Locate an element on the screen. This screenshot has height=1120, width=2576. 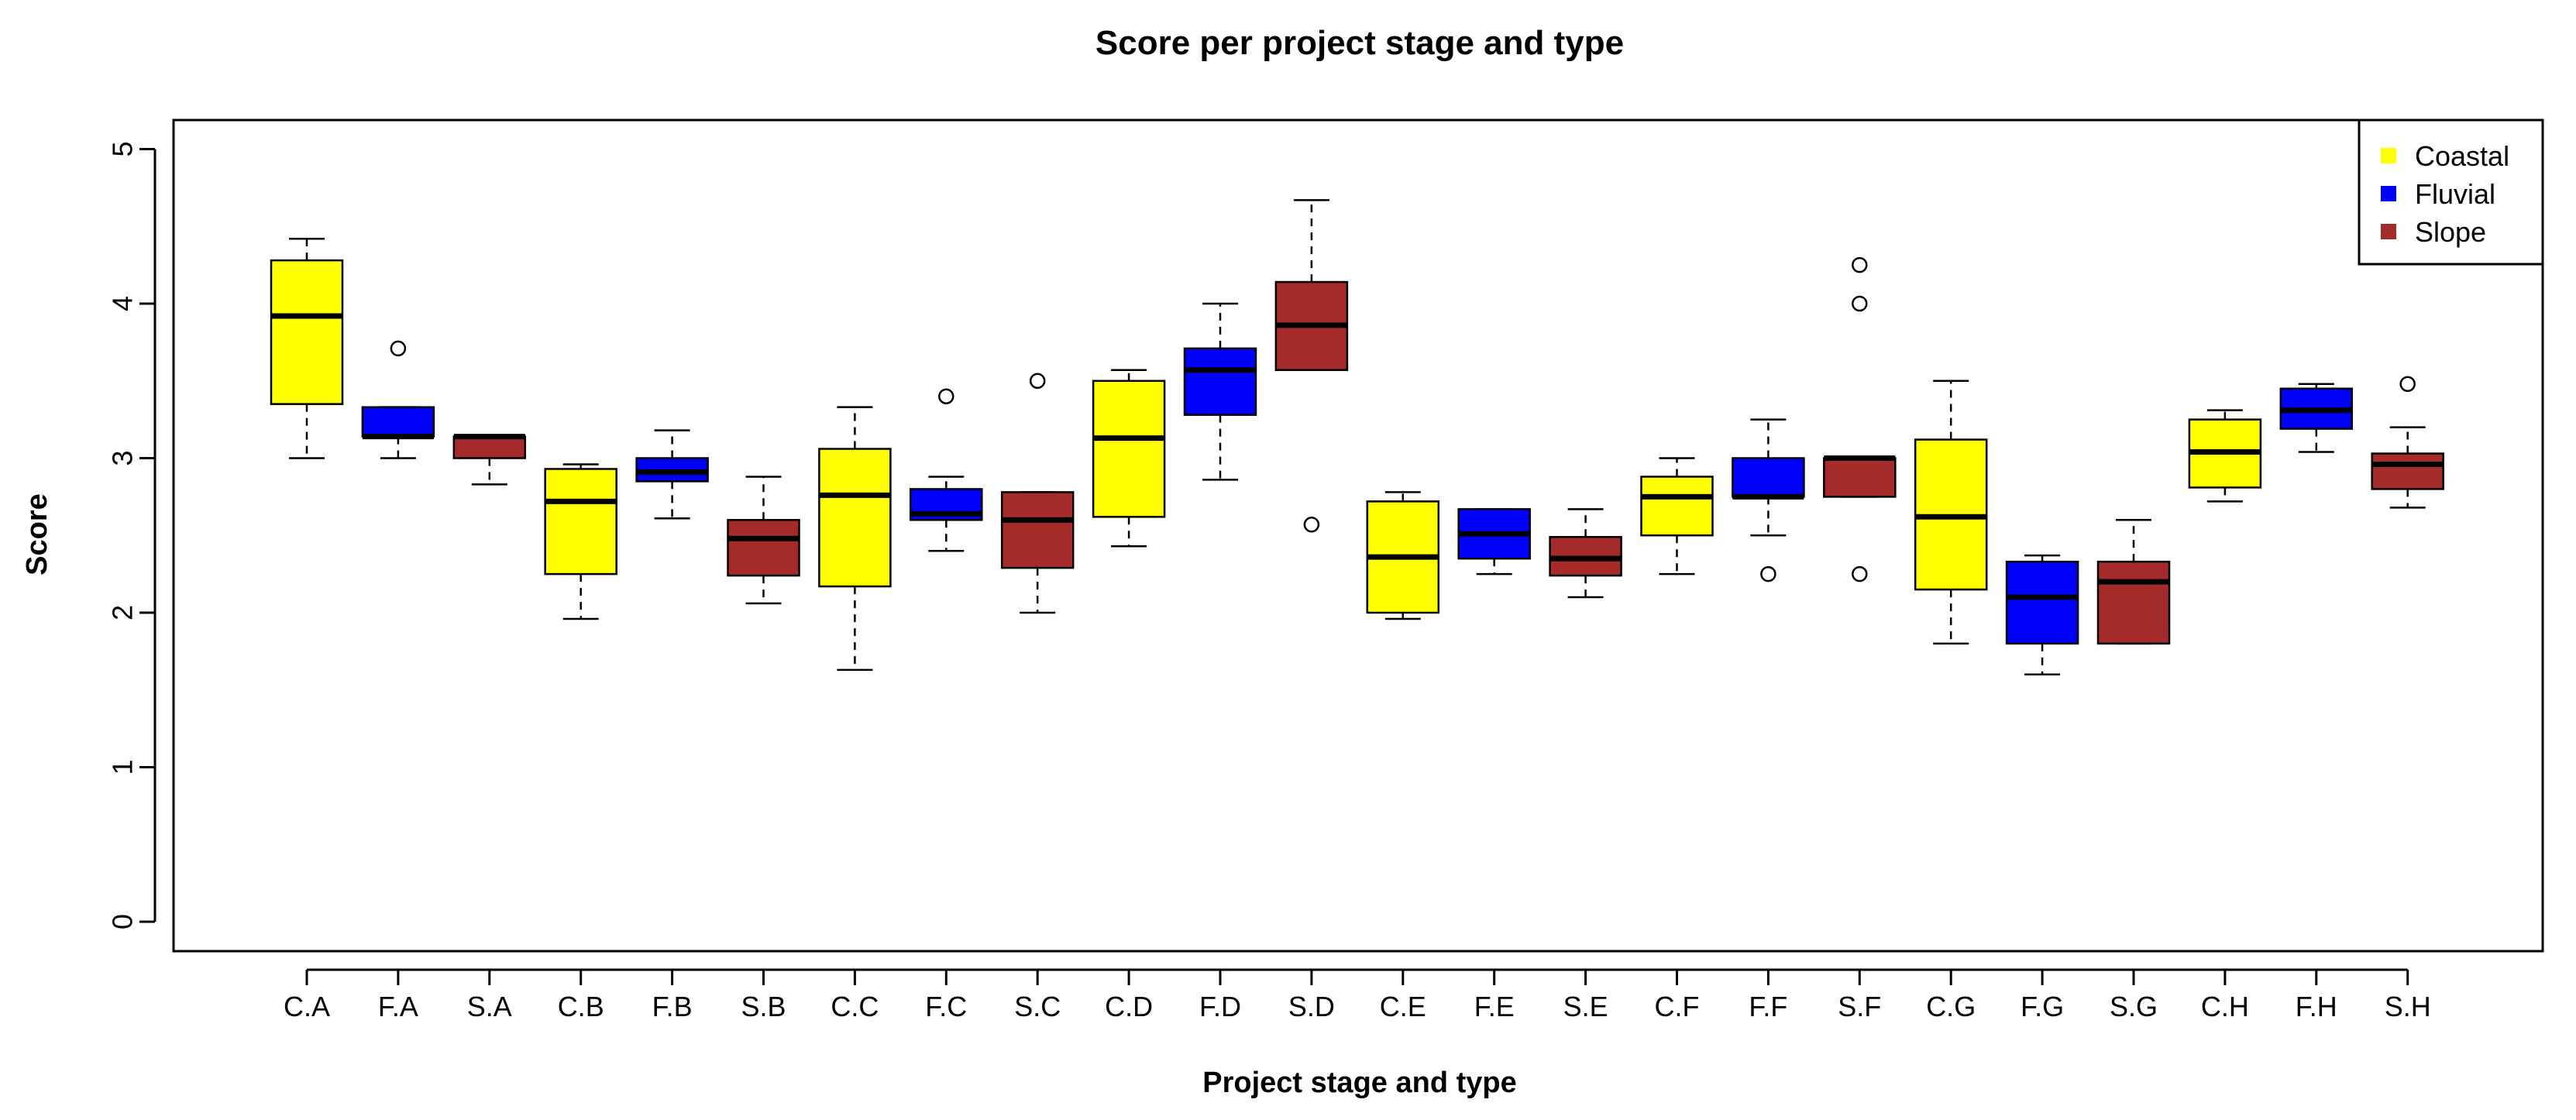
x-tick-label: F.C is located at coordinates (946, 1007).